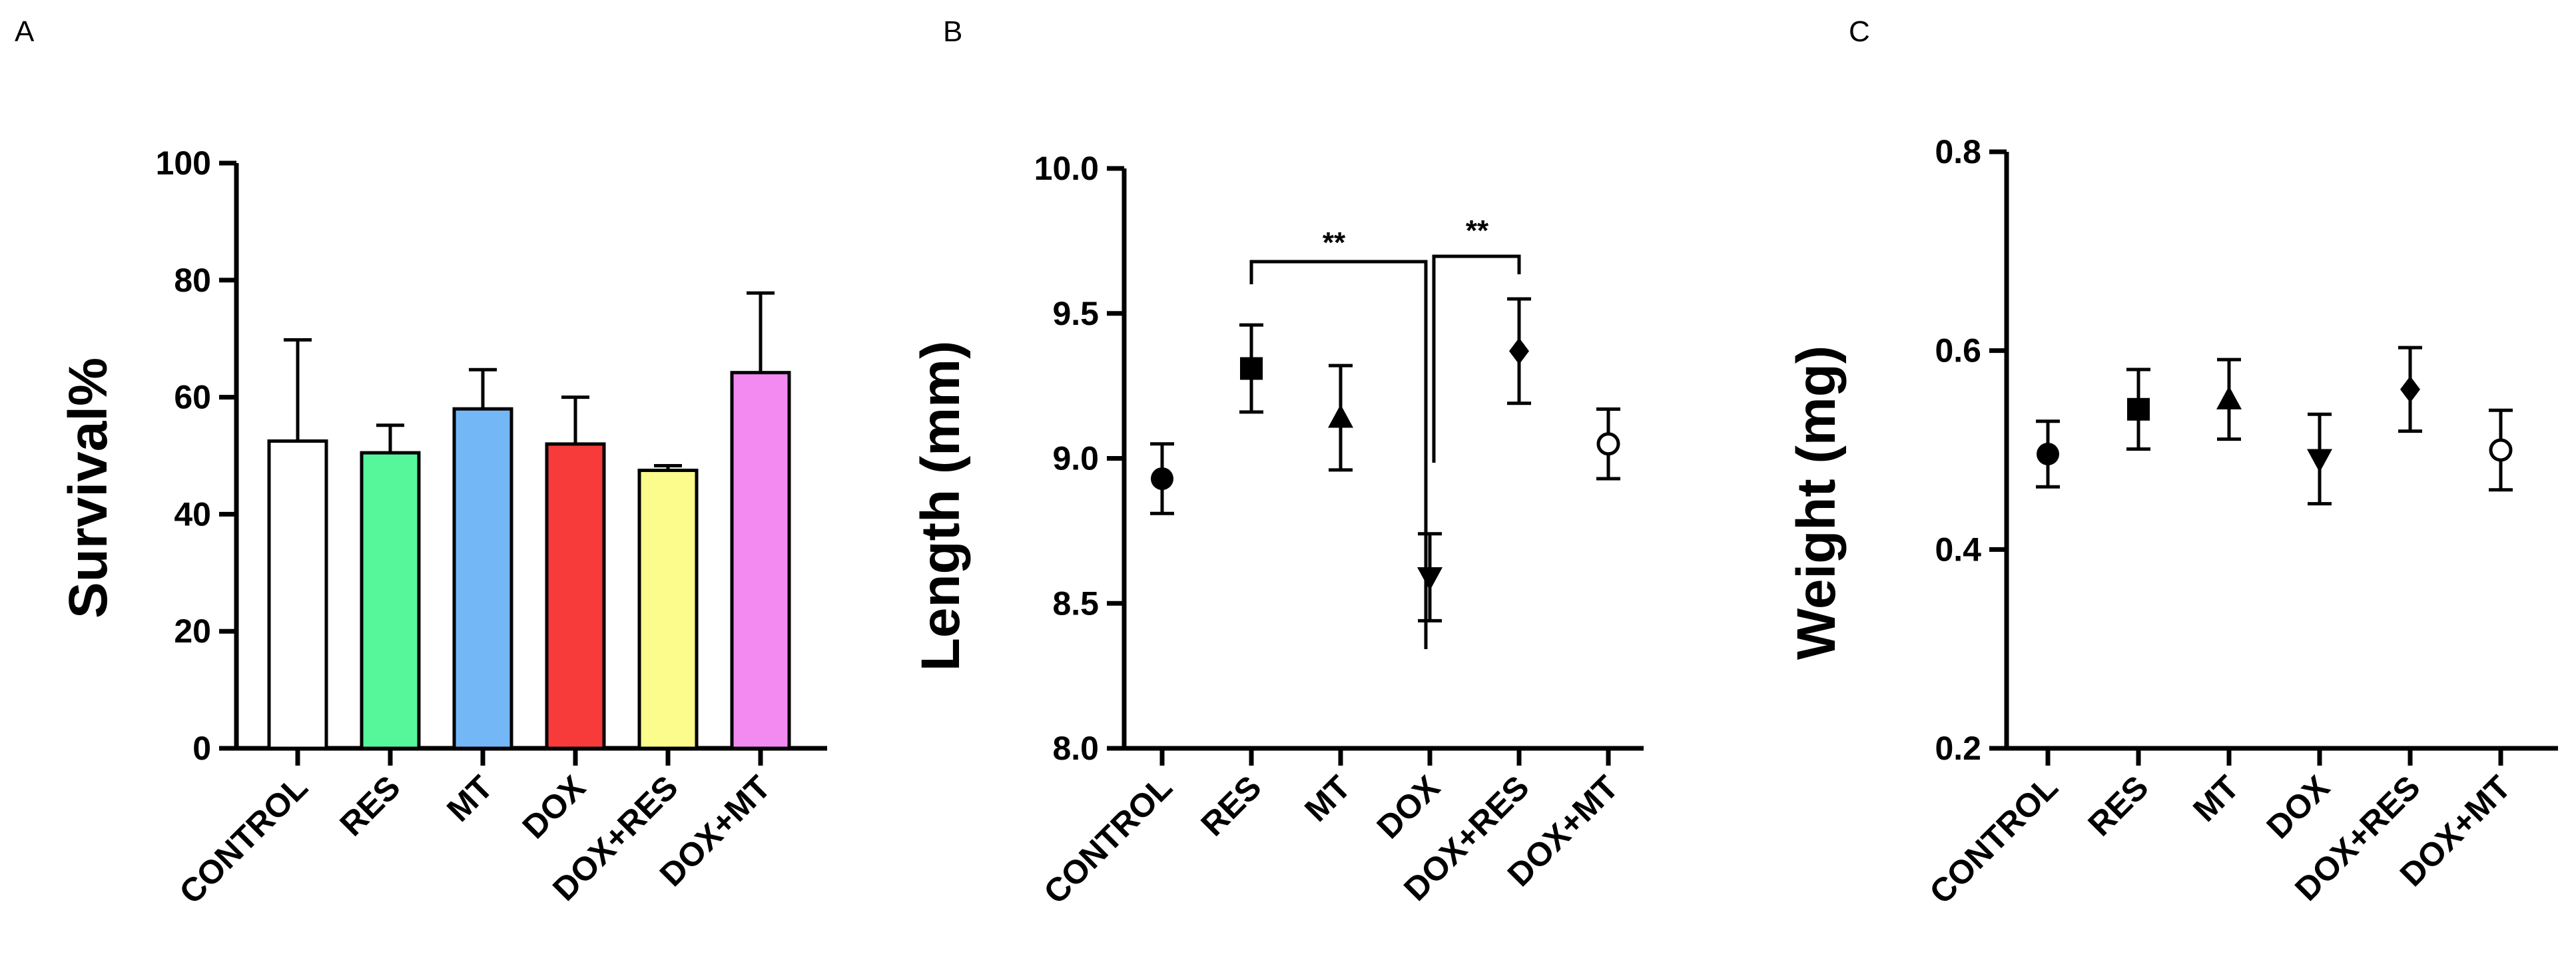 The width and height of the screenshot is (2576, 978). What do you see at coordinates (940, 506) in the screenshot?
I see `y-axis-title-b: Length (mm)` at bounding box center [940, 506].